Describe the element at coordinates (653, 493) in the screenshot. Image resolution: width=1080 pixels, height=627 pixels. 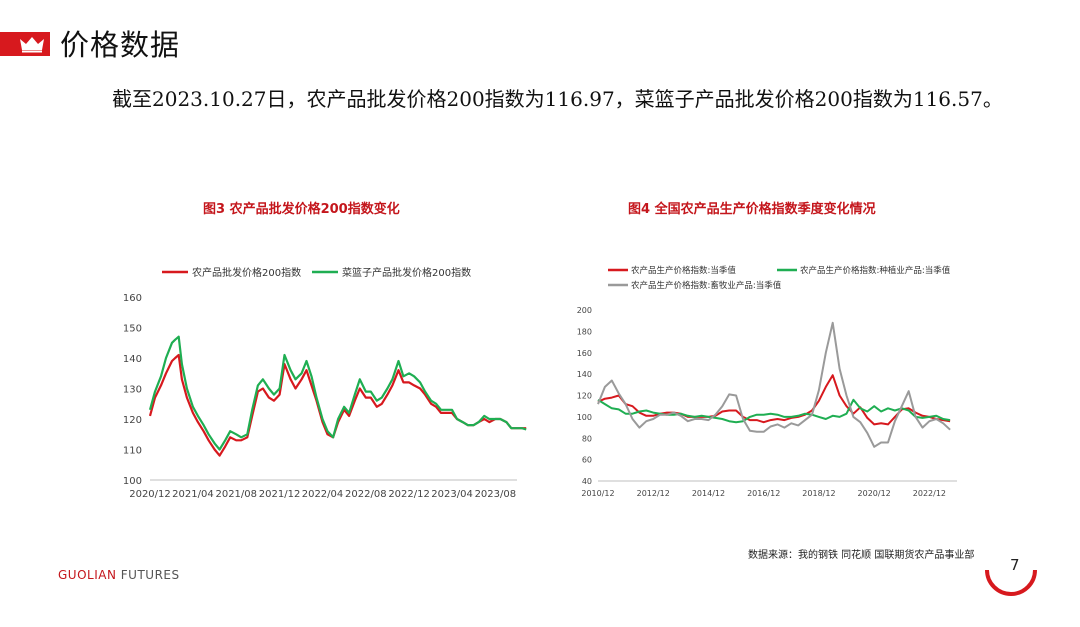
I see `x-tick-label: 2012/12` at that location.